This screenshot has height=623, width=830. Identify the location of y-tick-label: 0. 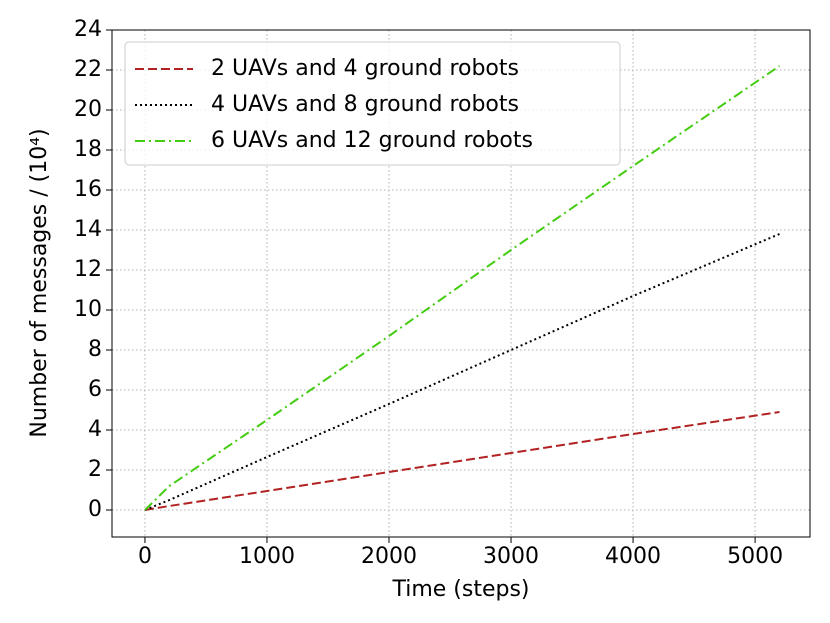
(95, 509).